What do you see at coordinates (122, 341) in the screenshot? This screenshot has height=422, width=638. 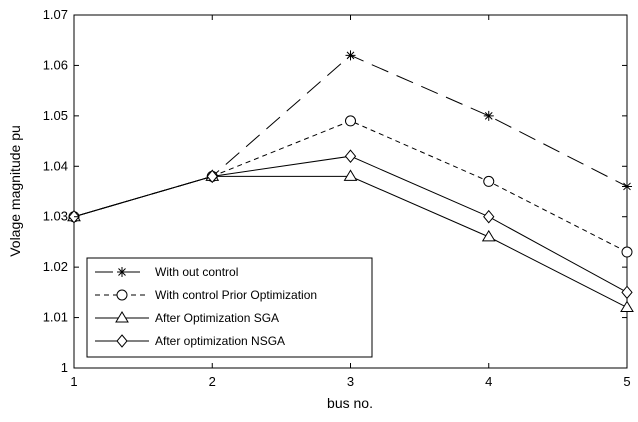 I see `legend-marker-diamond` at bounding box center [122, 341].